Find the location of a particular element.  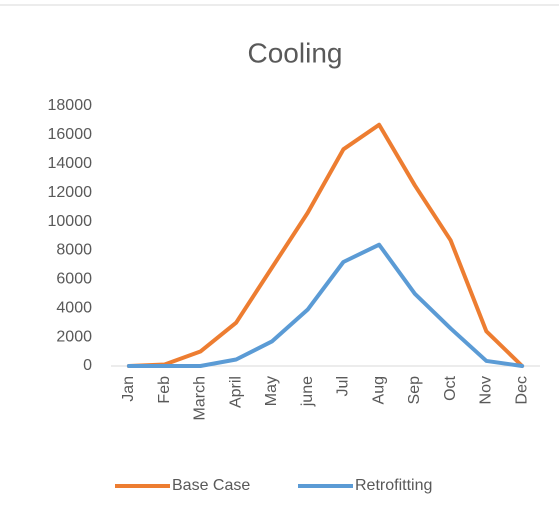

x-tick-label: May is located at coordinates (271, 391).